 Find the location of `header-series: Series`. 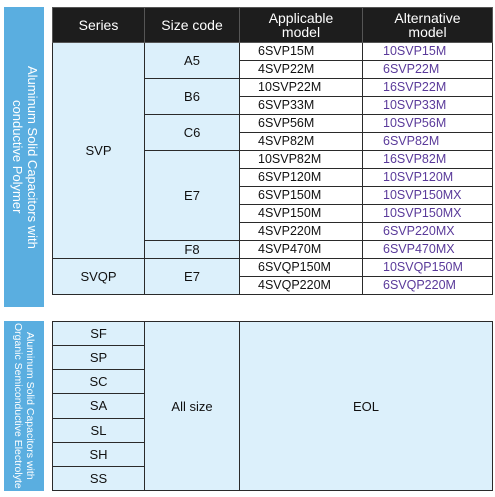

header-series: Series is located at coordinates (98, 25).